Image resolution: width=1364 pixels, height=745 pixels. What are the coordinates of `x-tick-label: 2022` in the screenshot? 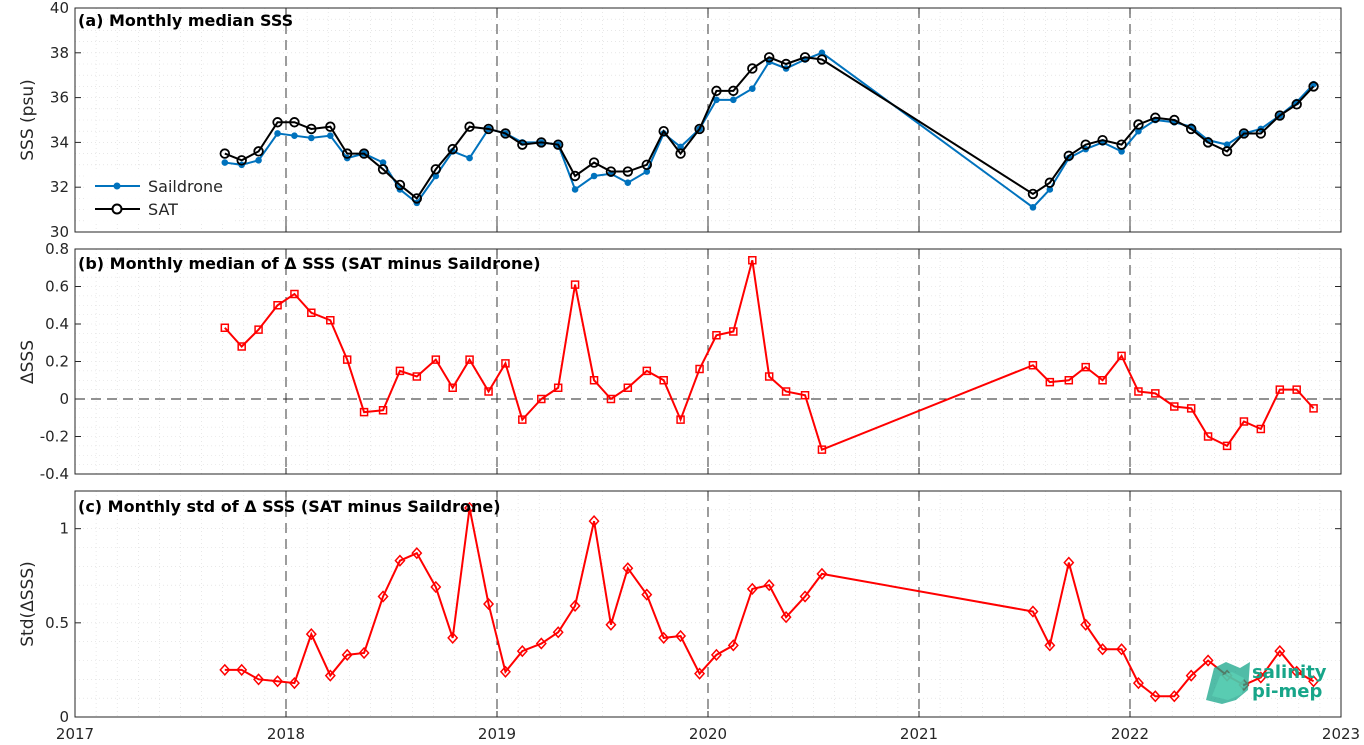 It's located at (1130, 734).